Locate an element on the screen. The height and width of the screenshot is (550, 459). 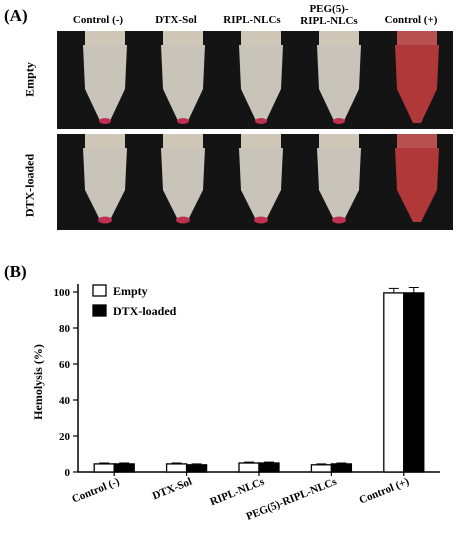
y-tick-label: 40 is located at coordinates (65, 401).